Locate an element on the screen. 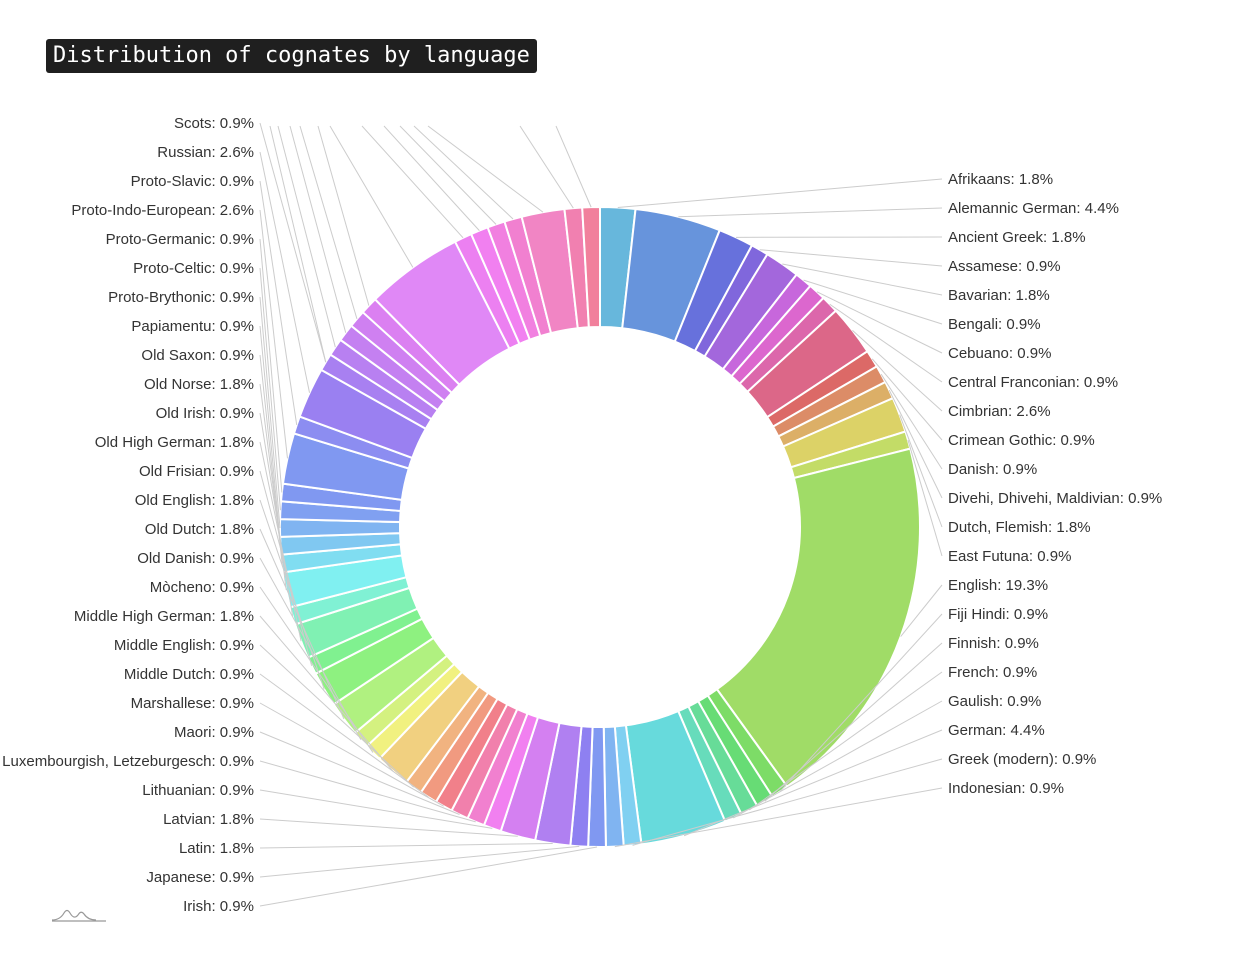  label-bengali: Bengali: 0.9% is located at coordinates (994, 324).